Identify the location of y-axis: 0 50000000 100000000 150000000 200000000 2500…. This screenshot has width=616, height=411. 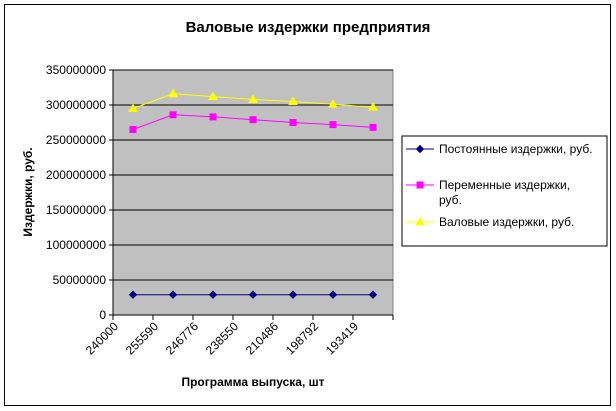
(80, 192).